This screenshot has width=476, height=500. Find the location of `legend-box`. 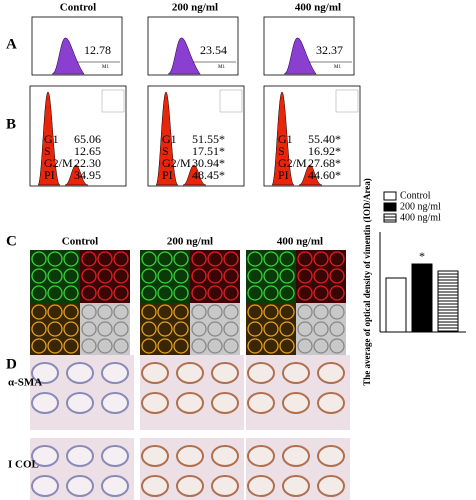

legend-box is located at coordinates (347, 101).